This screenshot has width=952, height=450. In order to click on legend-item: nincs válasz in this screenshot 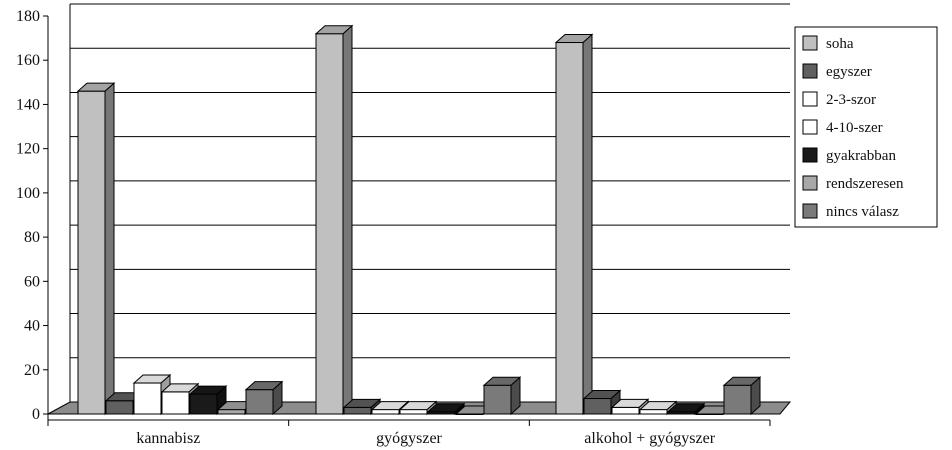, I will do `click(850, 211)`.